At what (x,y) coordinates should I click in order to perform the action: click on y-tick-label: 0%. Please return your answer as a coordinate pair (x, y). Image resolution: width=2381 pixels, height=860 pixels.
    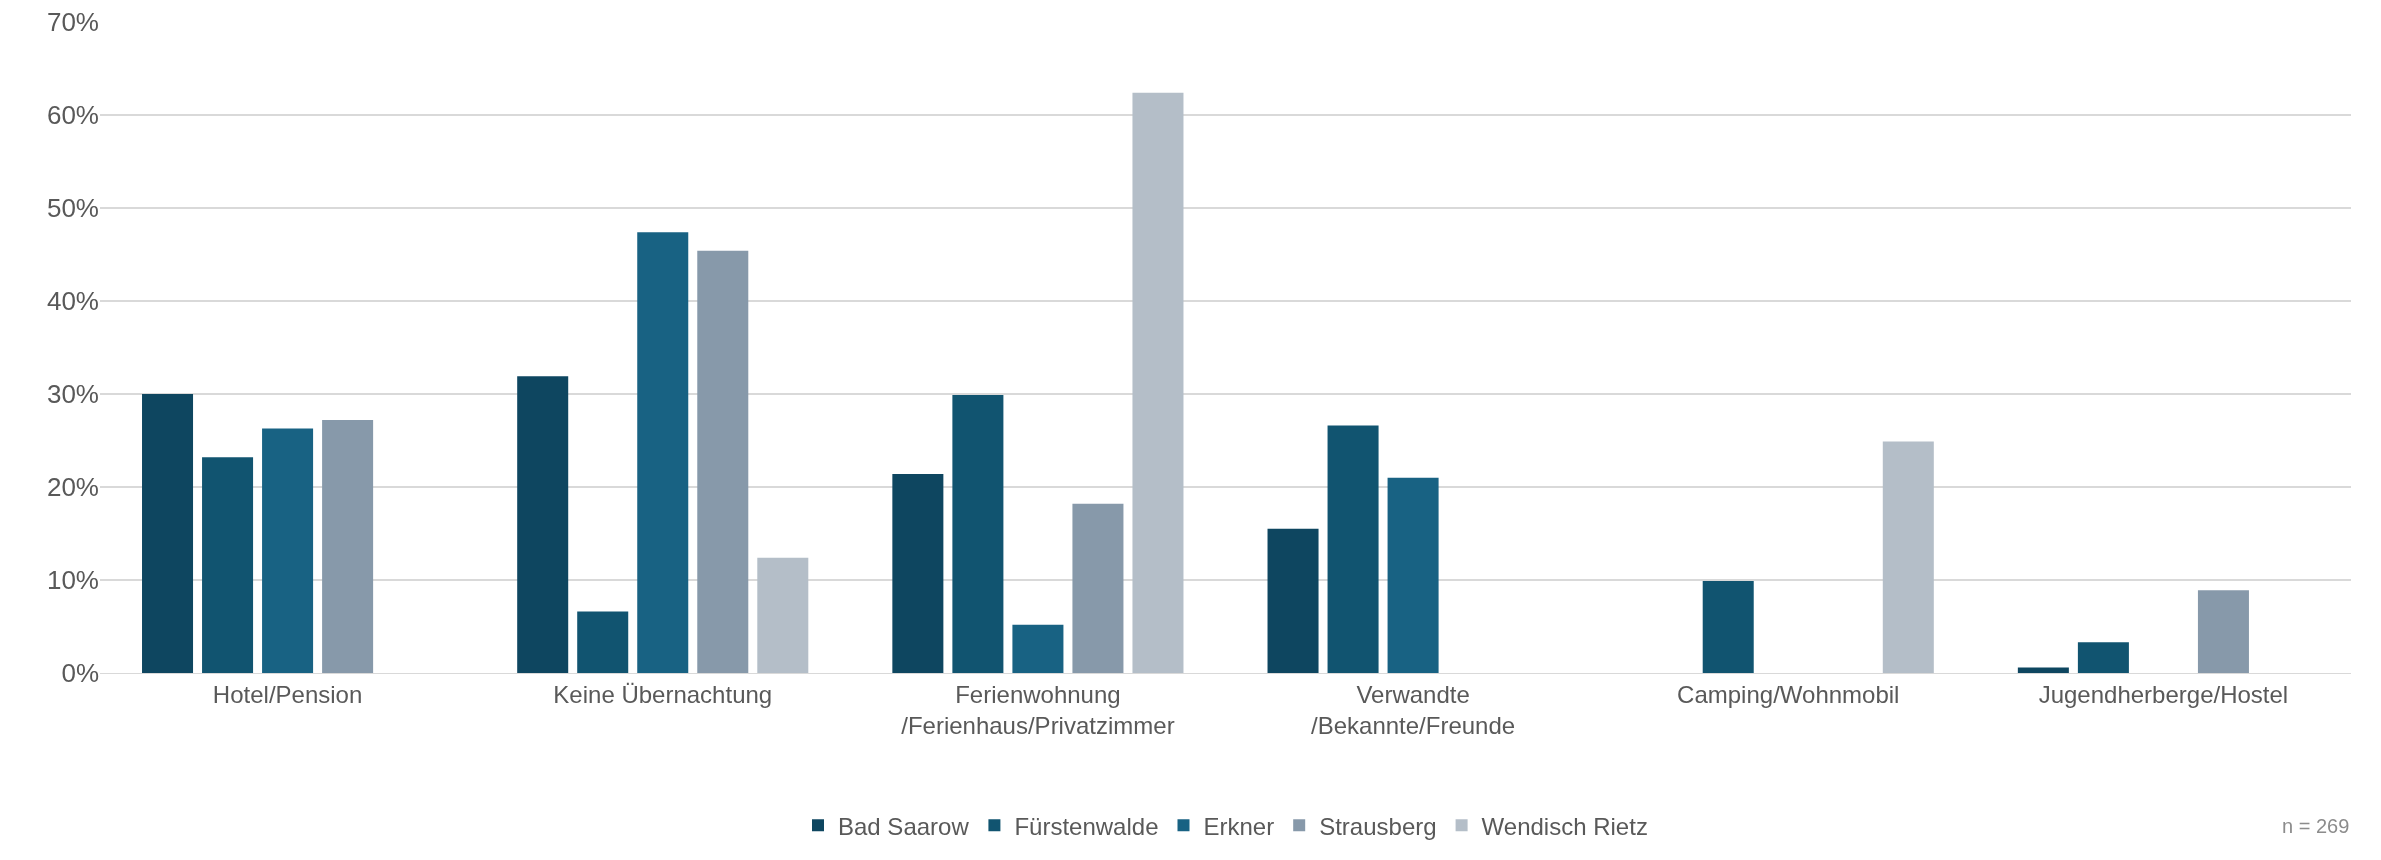
    Looking at the image, I should click on (80, 673).